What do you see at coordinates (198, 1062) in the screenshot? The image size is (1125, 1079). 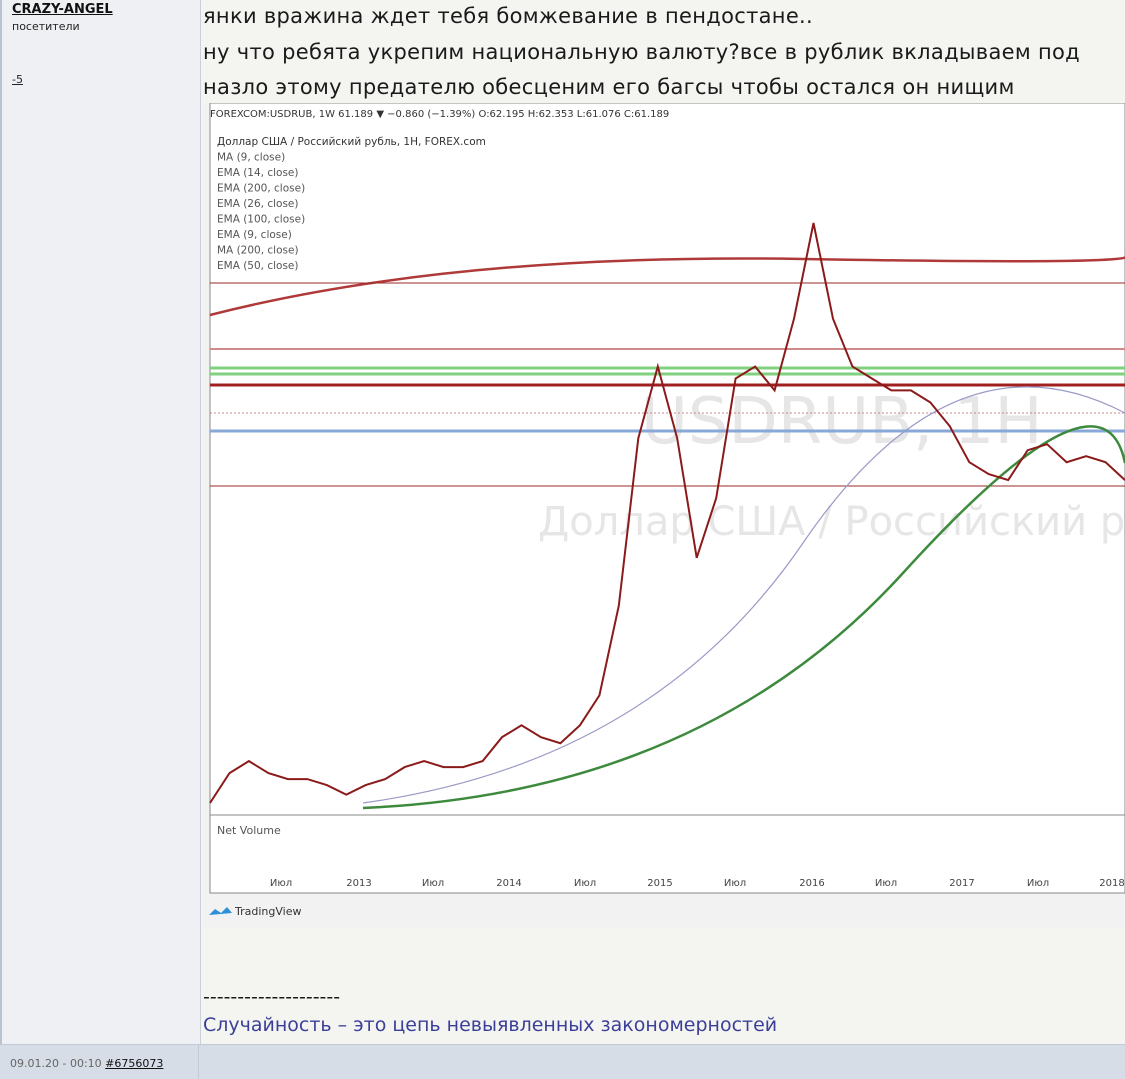 I see `cell-divider` at bounding box center [198, 1062].